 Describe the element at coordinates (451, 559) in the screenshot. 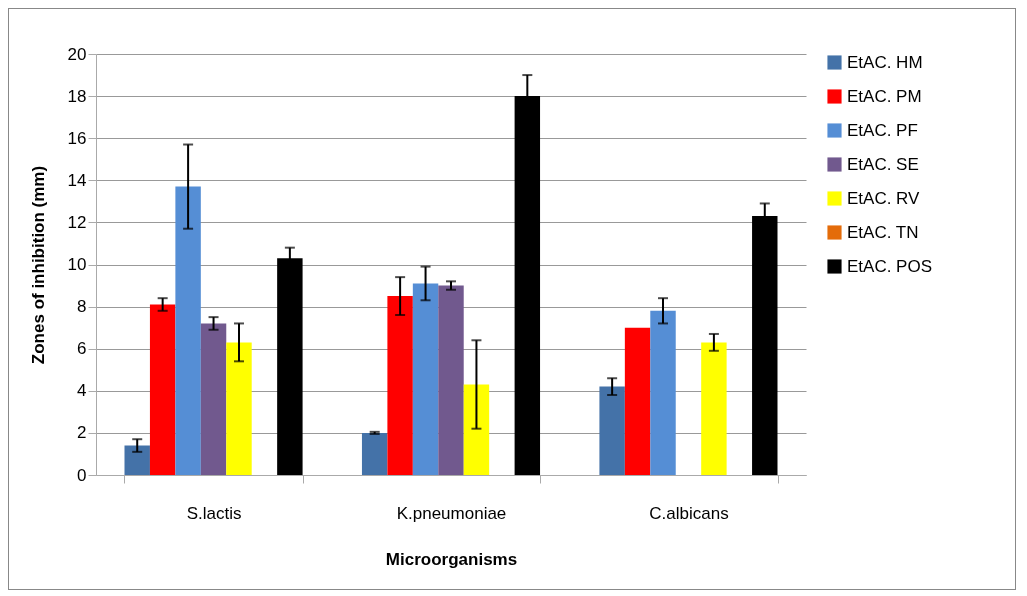

I see `x-axis-title: Microorganisms` at that location.